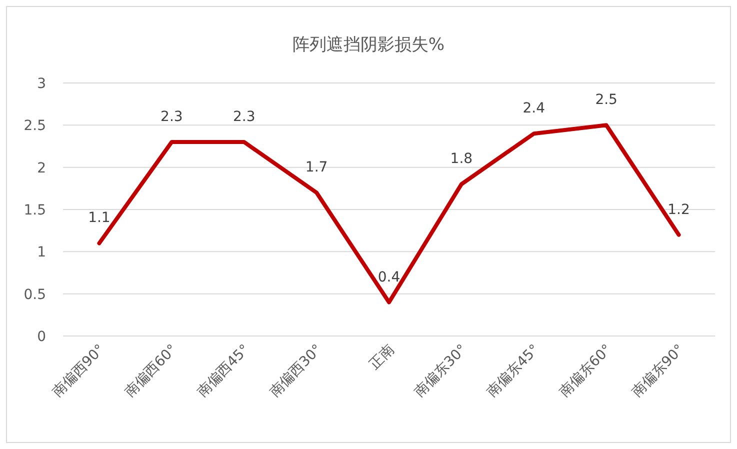 The image size is (737, 449). Describe the element at coordinates (316, 168) in the screenshot. I see `data-label: 1.7` at that location.